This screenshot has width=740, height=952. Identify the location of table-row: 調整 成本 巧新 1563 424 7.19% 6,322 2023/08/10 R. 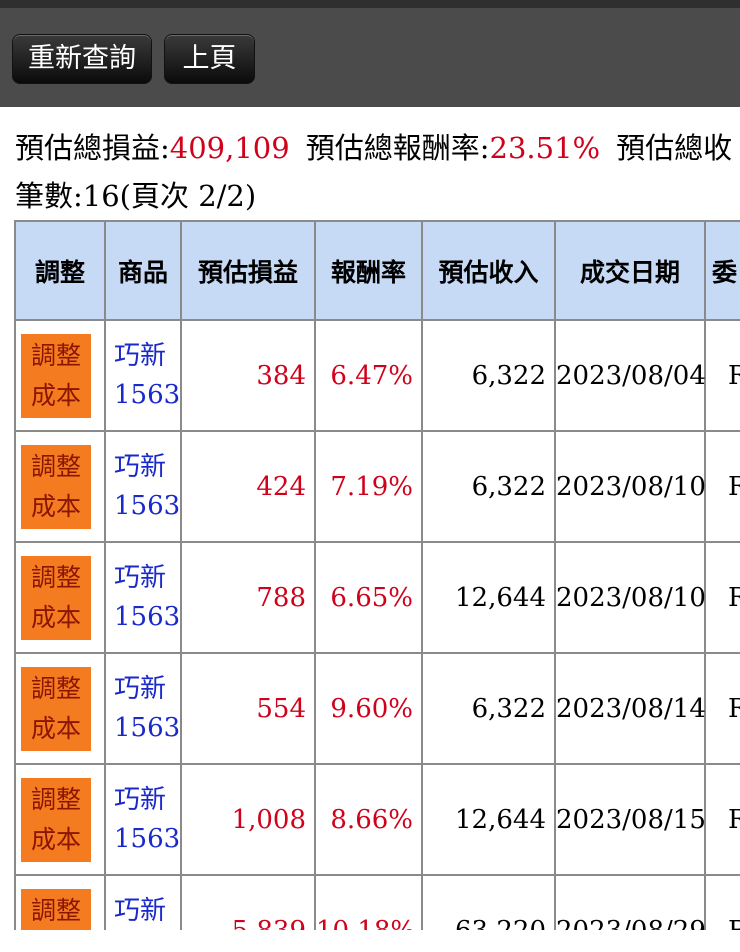
(377, 486).